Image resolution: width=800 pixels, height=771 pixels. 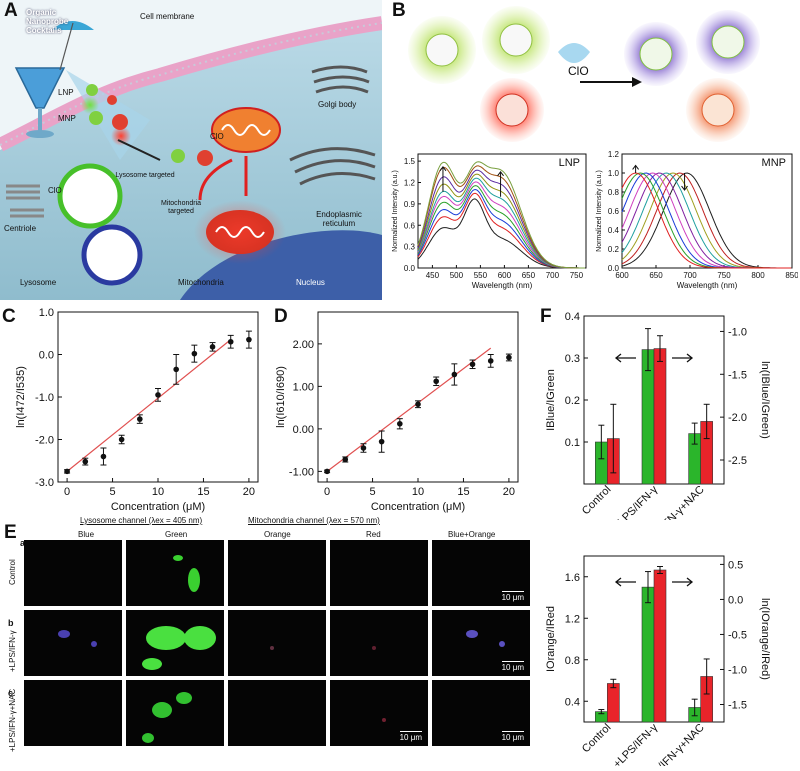 I want to click on y2-tick-label: -2.0, so click(x=737, y=418).